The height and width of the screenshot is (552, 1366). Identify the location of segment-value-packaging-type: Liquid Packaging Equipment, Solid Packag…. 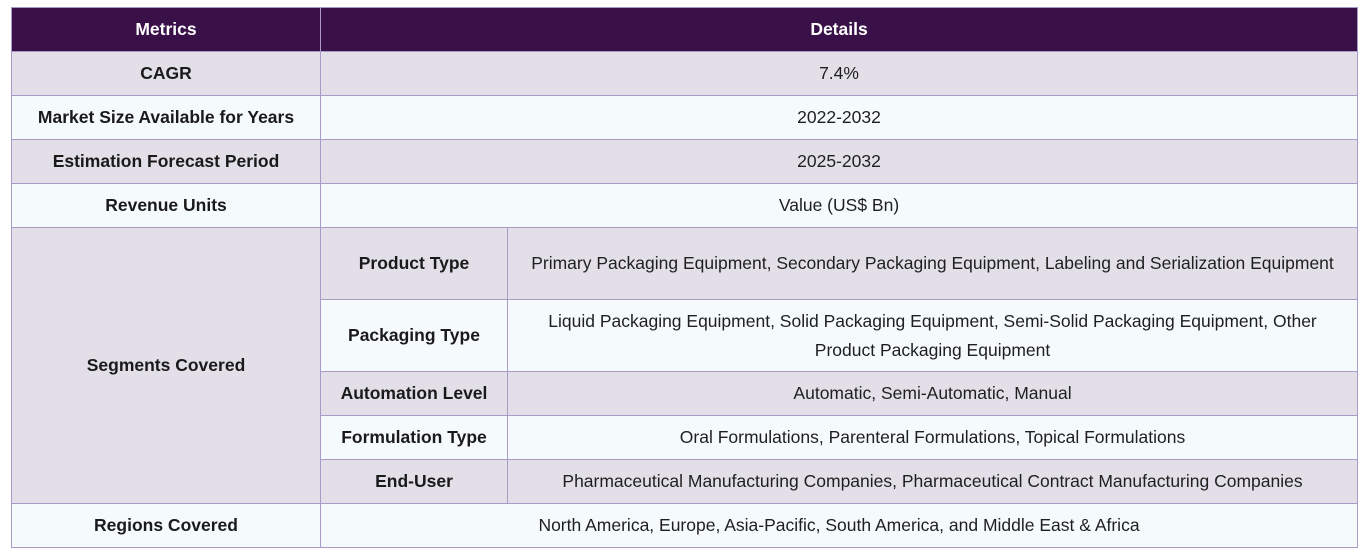
(932, 335).